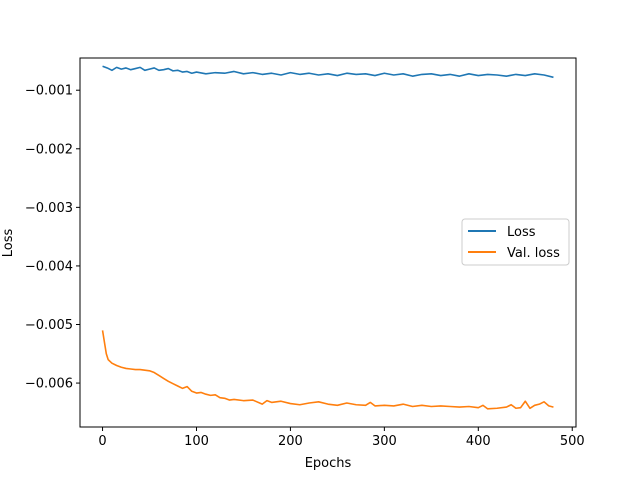 Image resolution: width=640 pixels, height=480 pixels. Describe the element at coordinates (341, 438) in the screenshot. I see `x-axis: 0 100 200 300 400 500` at that location.